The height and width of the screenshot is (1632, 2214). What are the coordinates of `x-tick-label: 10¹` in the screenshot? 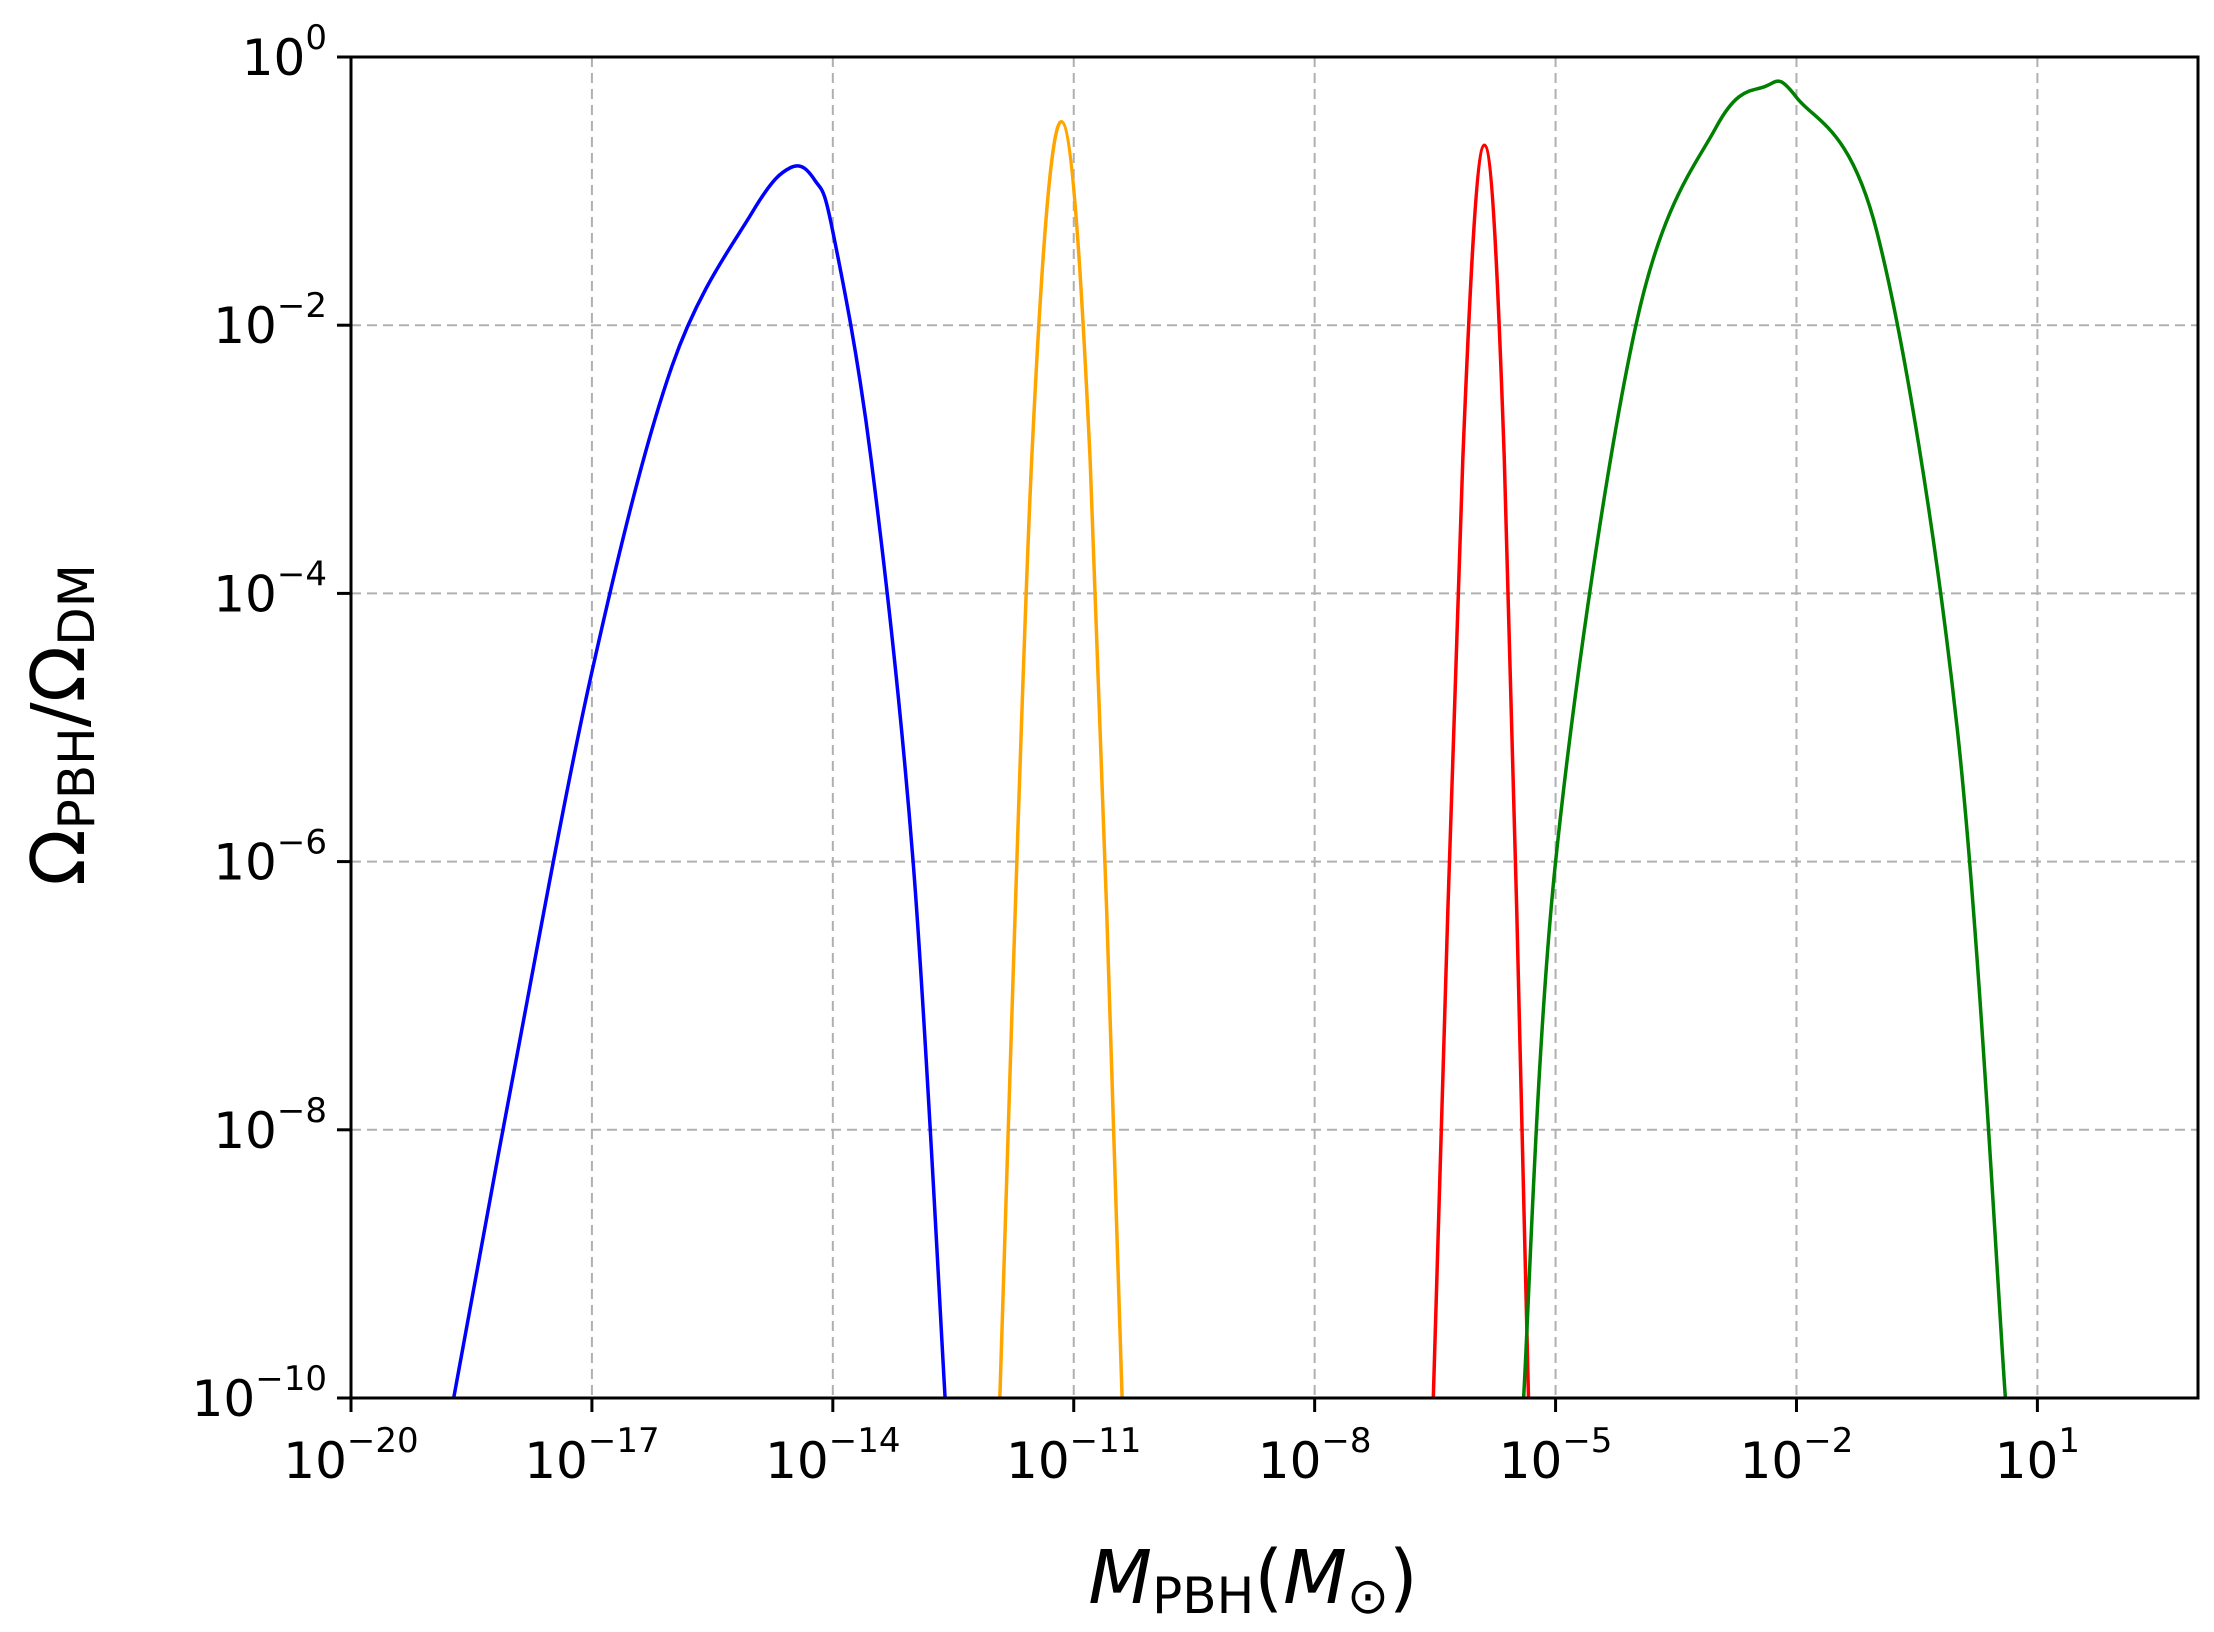 It's located at (2037, 1455).